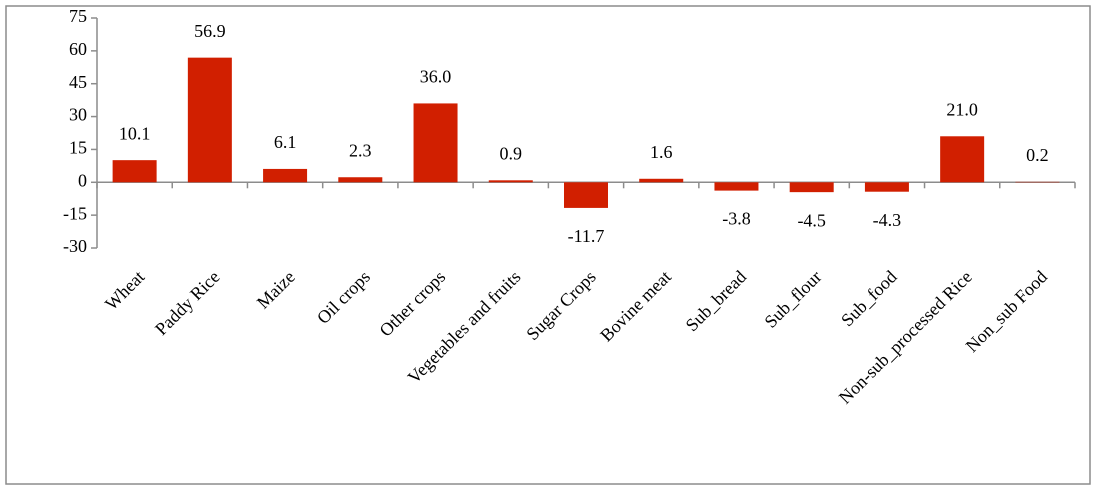 The image size is (1096, 490). I want to click on y-tick-label: 60, so click(78, 49).